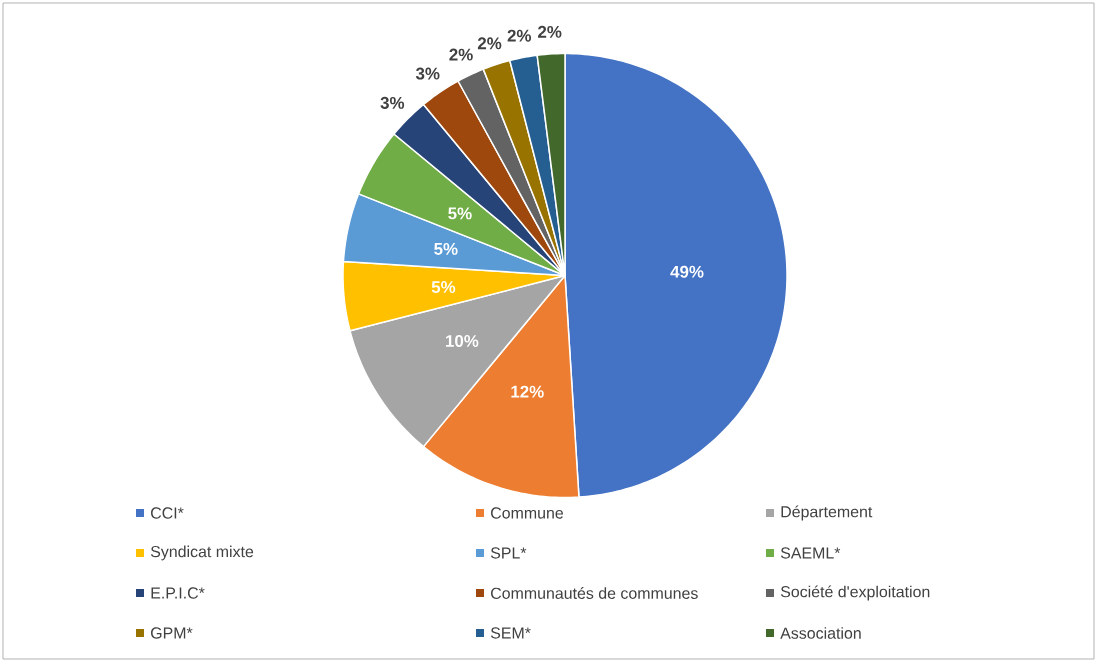 The height and width of the screenshot is (662, 1097). I want to click on legend-label: Commune, so click(527, 513).